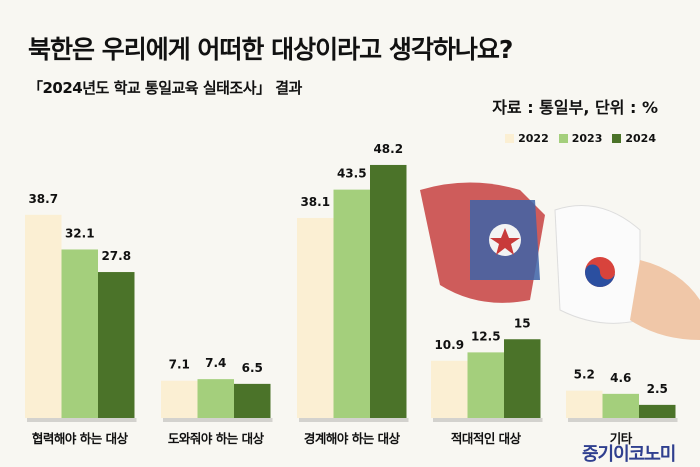 This screenshot has height=467, width=700. I want to click on legend: 2022 2023 2024, so click(580, 138).